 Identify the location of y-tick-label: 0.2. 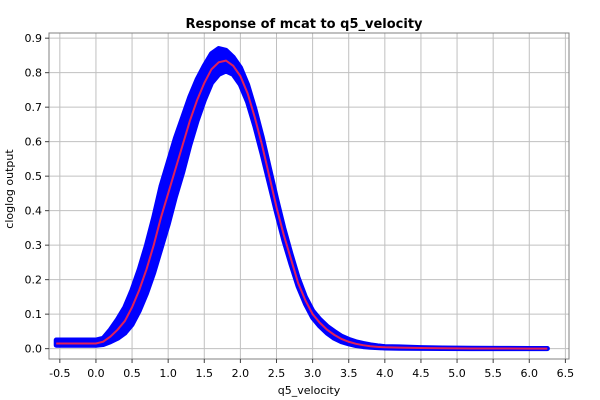
(34, 280).